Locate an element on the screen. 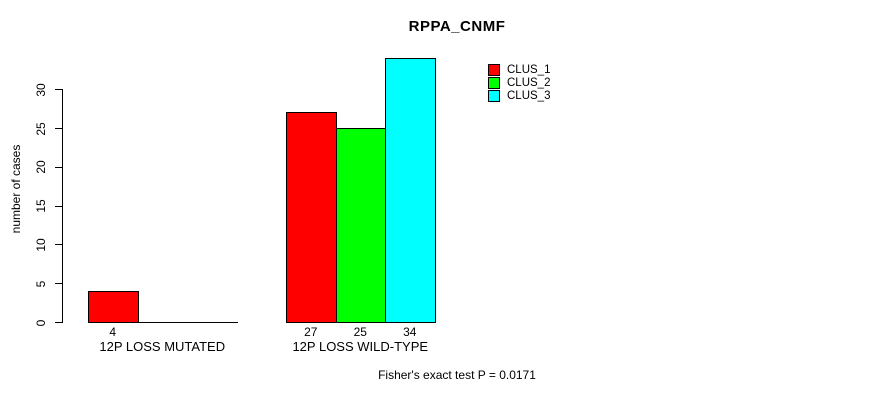  bar-clus_2-zero is located at coordinates (162, 322).